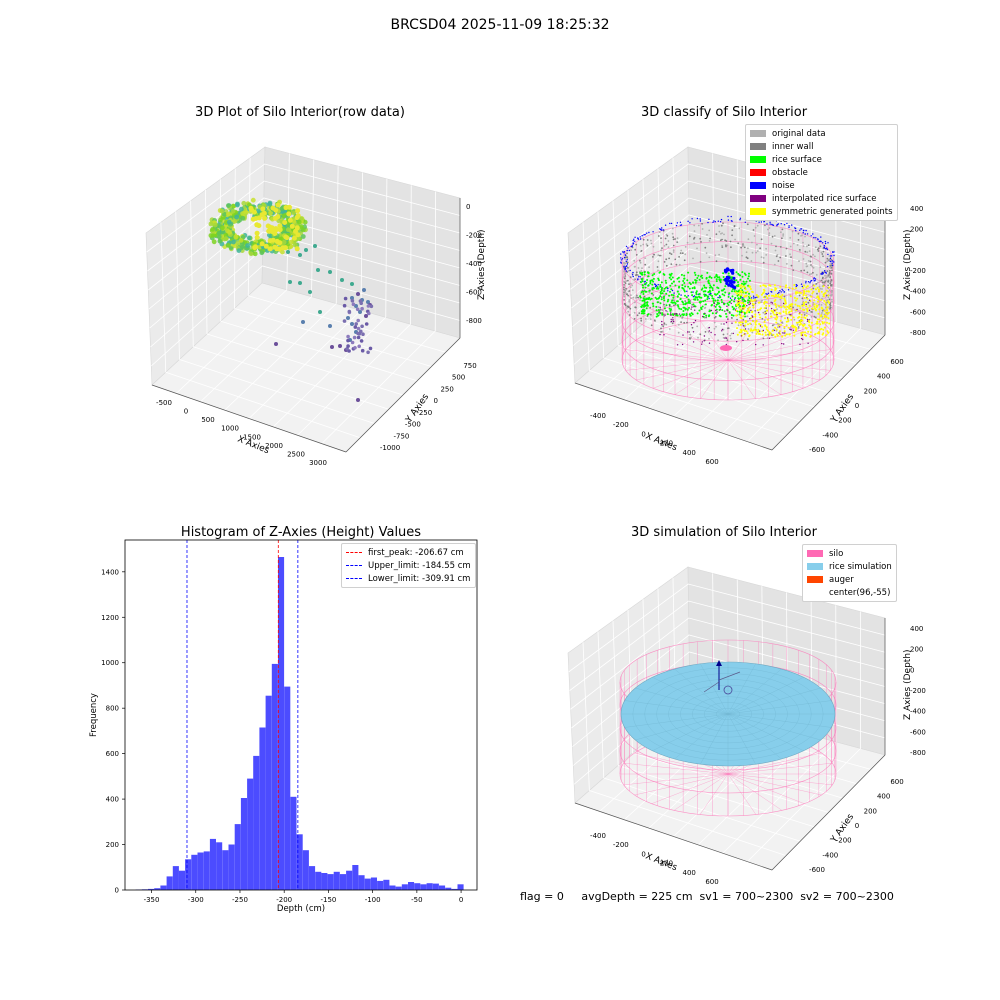 This screenshot has height=1000, width=1000. What do you see at coordinates (690, 346) in the screenshot?
I see `classify-silo-spoke` at bounding box center [690, 346].